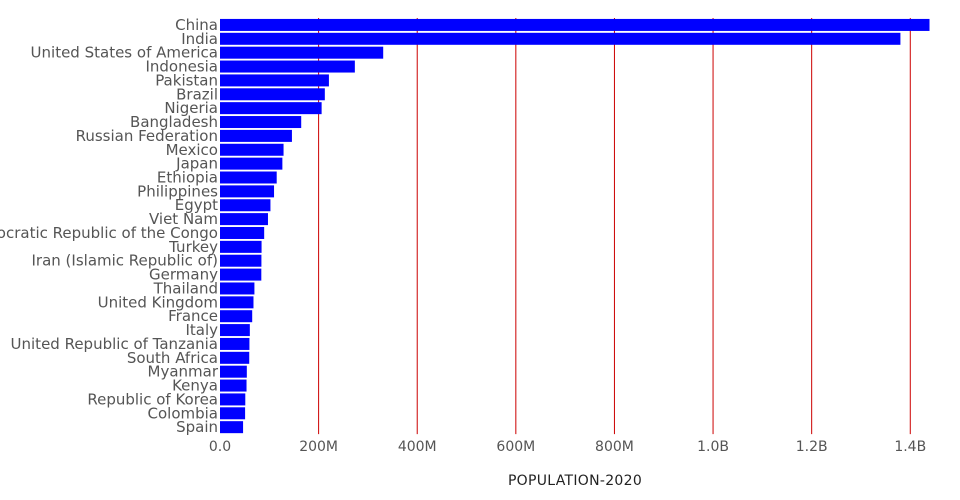 The width and height of the screenshot is (960, 500). Describe the element at coordinates (124, 53) in the screenshot. I see `category-label: United States of America` at that location.